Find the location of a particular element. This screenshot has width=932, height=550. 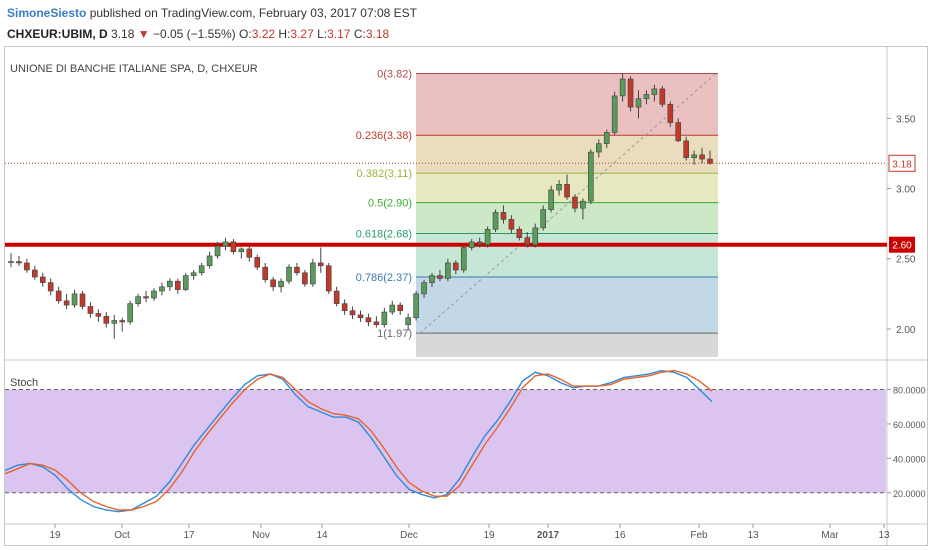

last-price-badge-box is located at coordinates (902, 163).